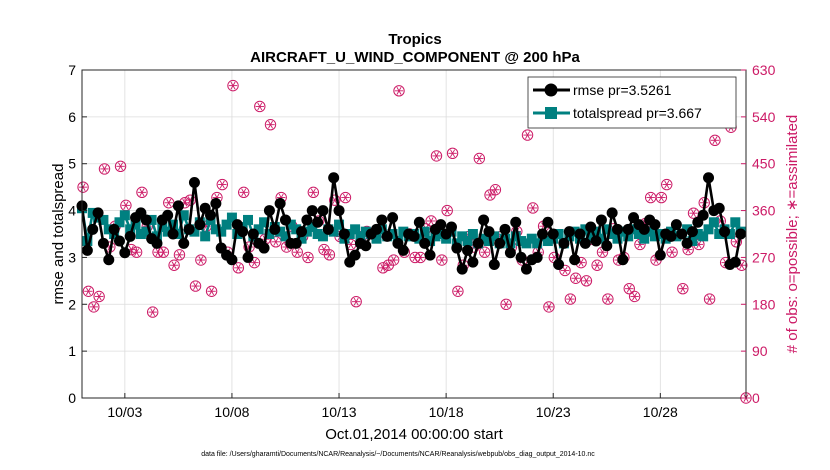 The height and width of the screenshot is (470, 830). Describe the element at coordinates (551, 113) in the screenshot. I see `legend-spread-marker` at that location.